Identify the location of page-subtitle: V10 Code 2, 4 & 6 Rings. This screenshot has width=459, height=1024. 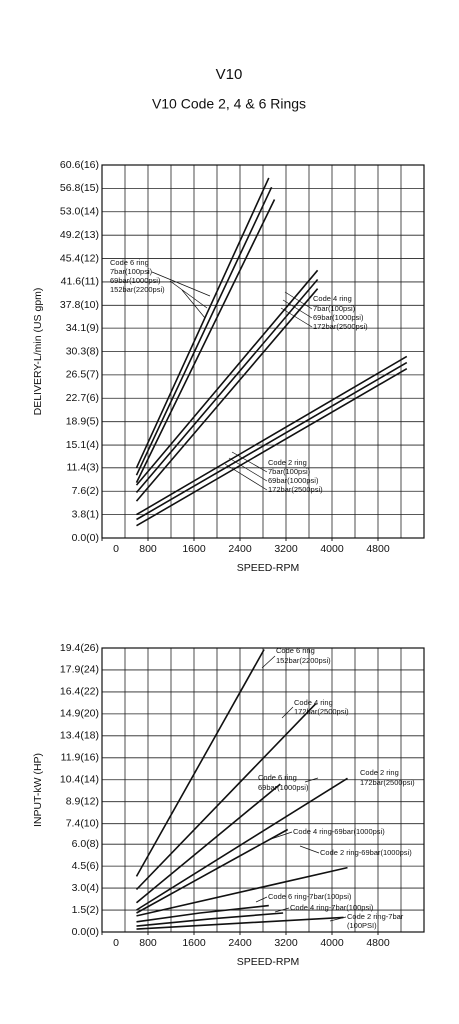
(229, 104).